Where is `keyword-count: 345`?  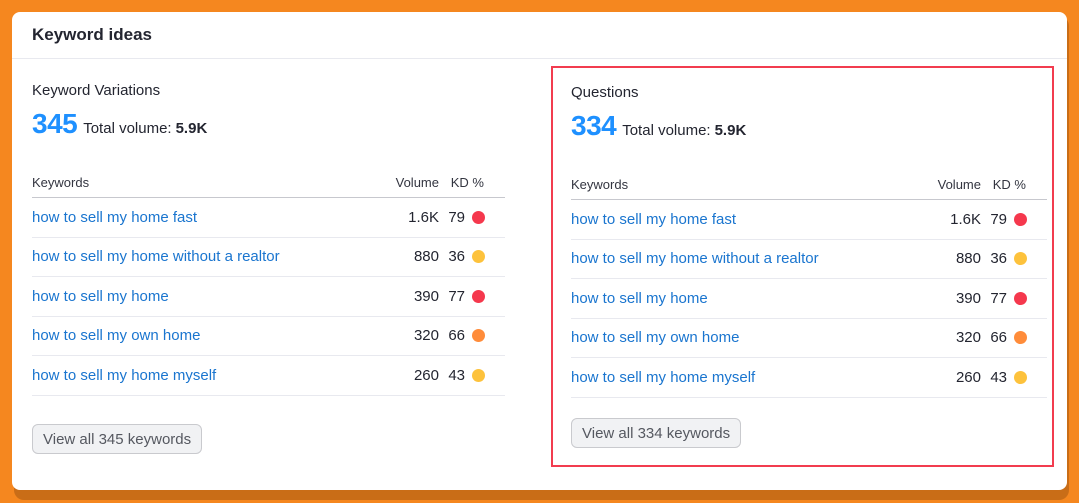 keyword-count: 345 is located at coordinates (55, 123).